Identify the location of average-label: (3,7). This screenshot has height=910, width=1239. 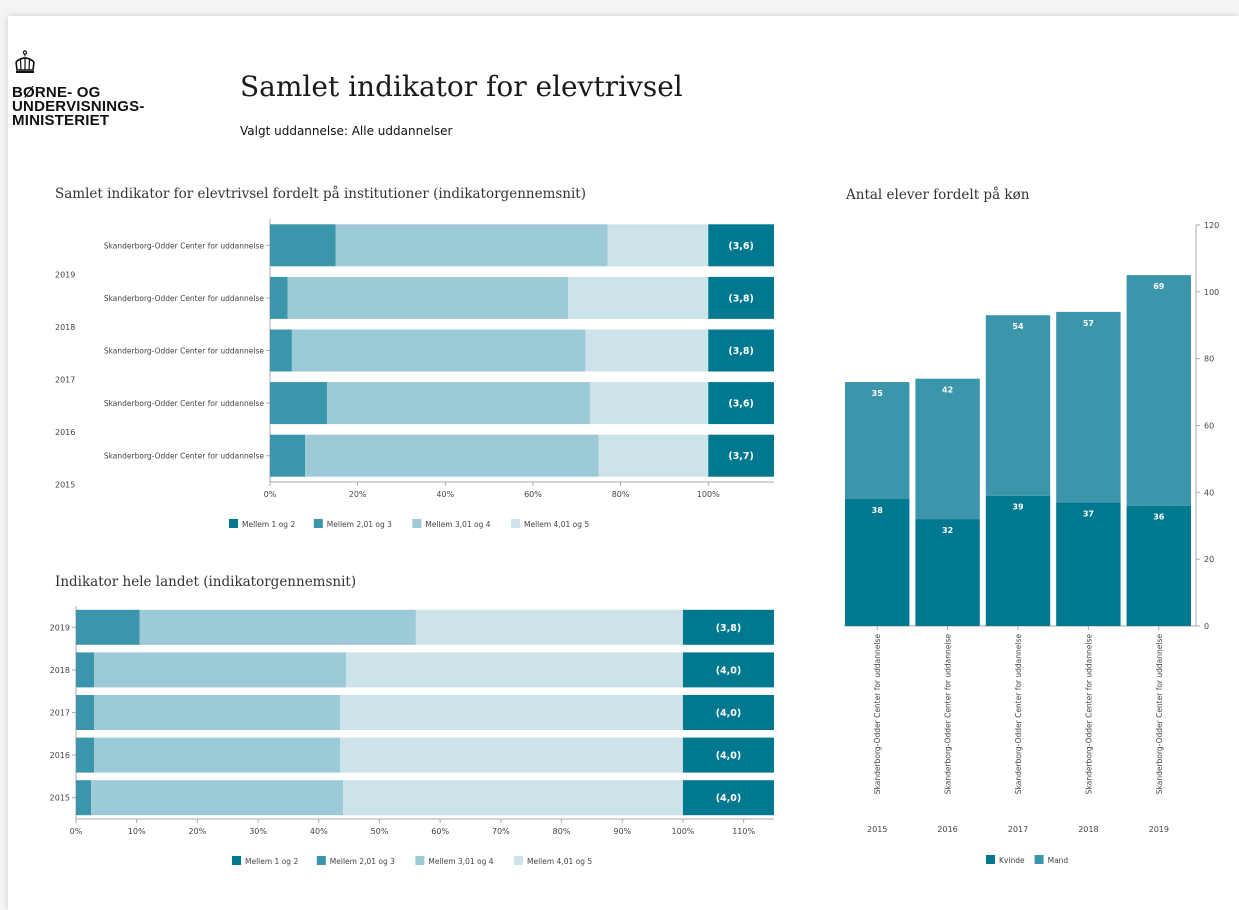
(741, 456).